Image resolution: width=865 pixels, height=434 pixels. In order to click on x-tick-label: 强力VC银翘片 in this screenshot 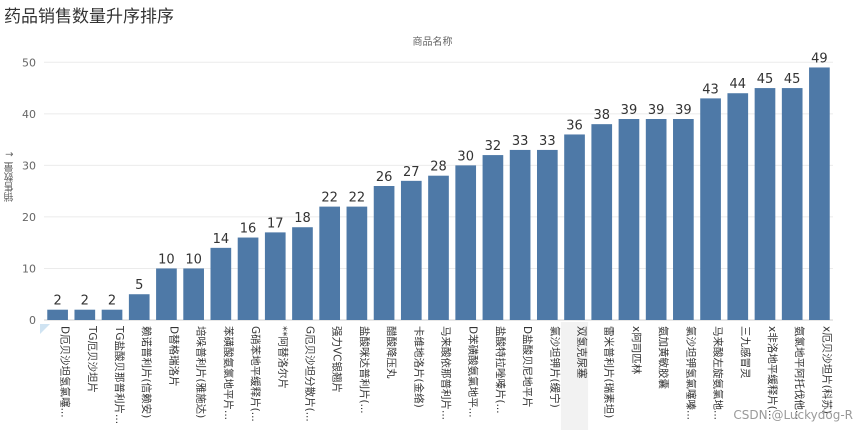, I will do `click(337, 359)`.